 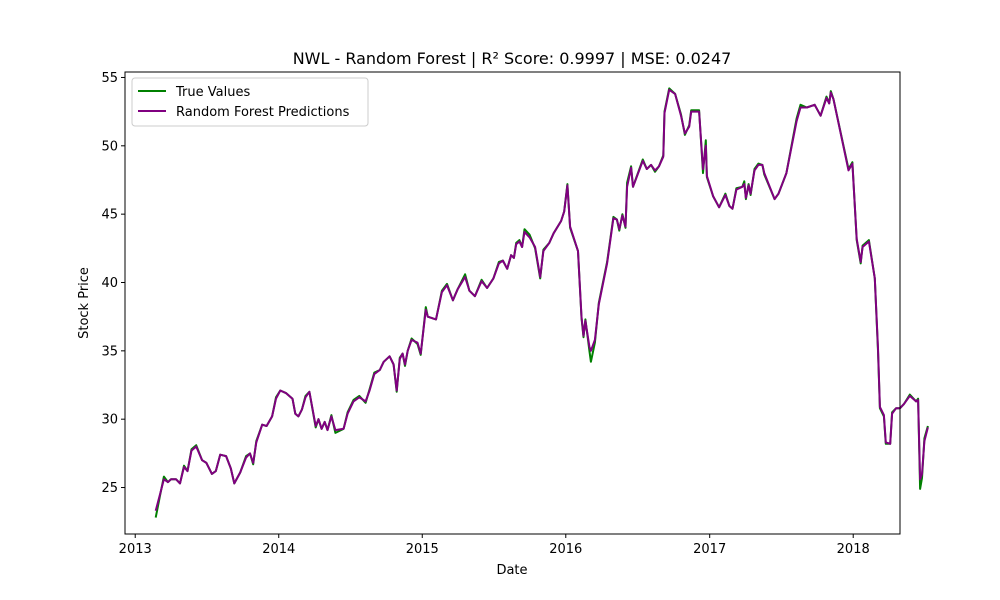 I want to click on y-tick-label: 50, so click(x=109, y=146).